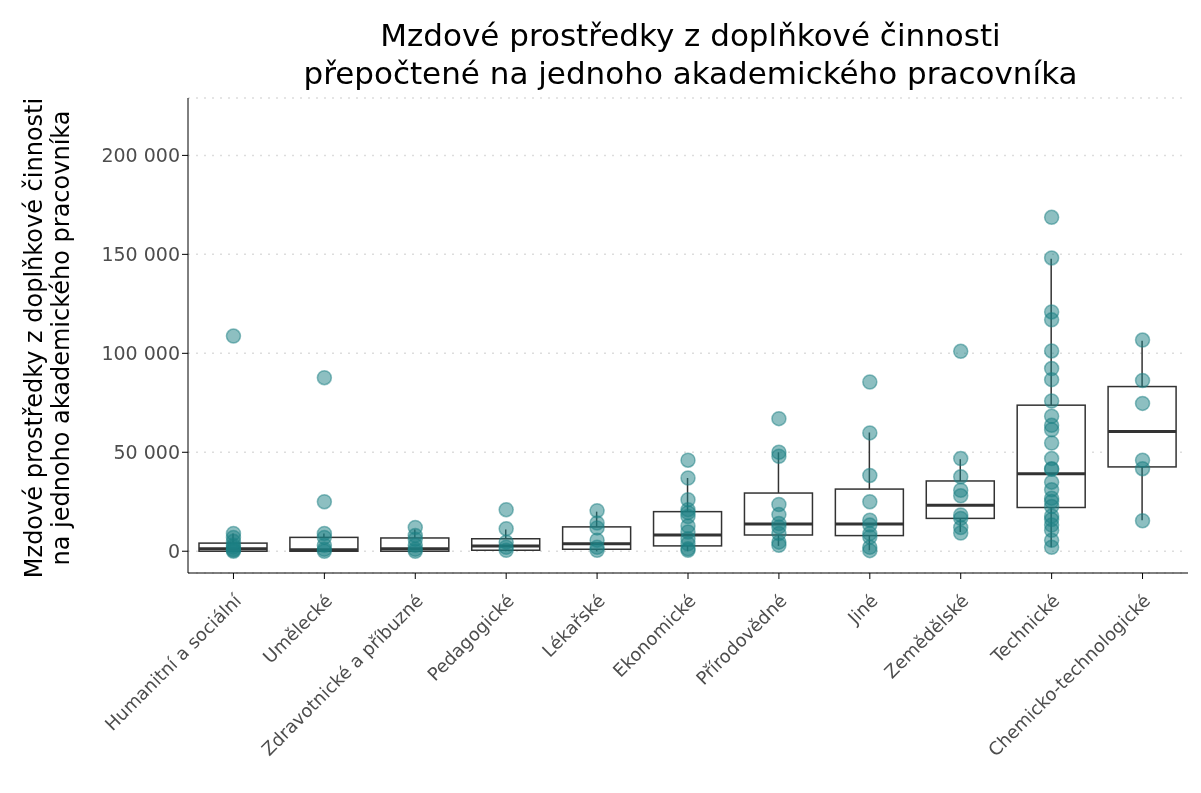 The image size is (1201, 793). Describe the element at coordinates (140, 353) in the screenshot. I see `y-tick-label: 100 000` at that location.